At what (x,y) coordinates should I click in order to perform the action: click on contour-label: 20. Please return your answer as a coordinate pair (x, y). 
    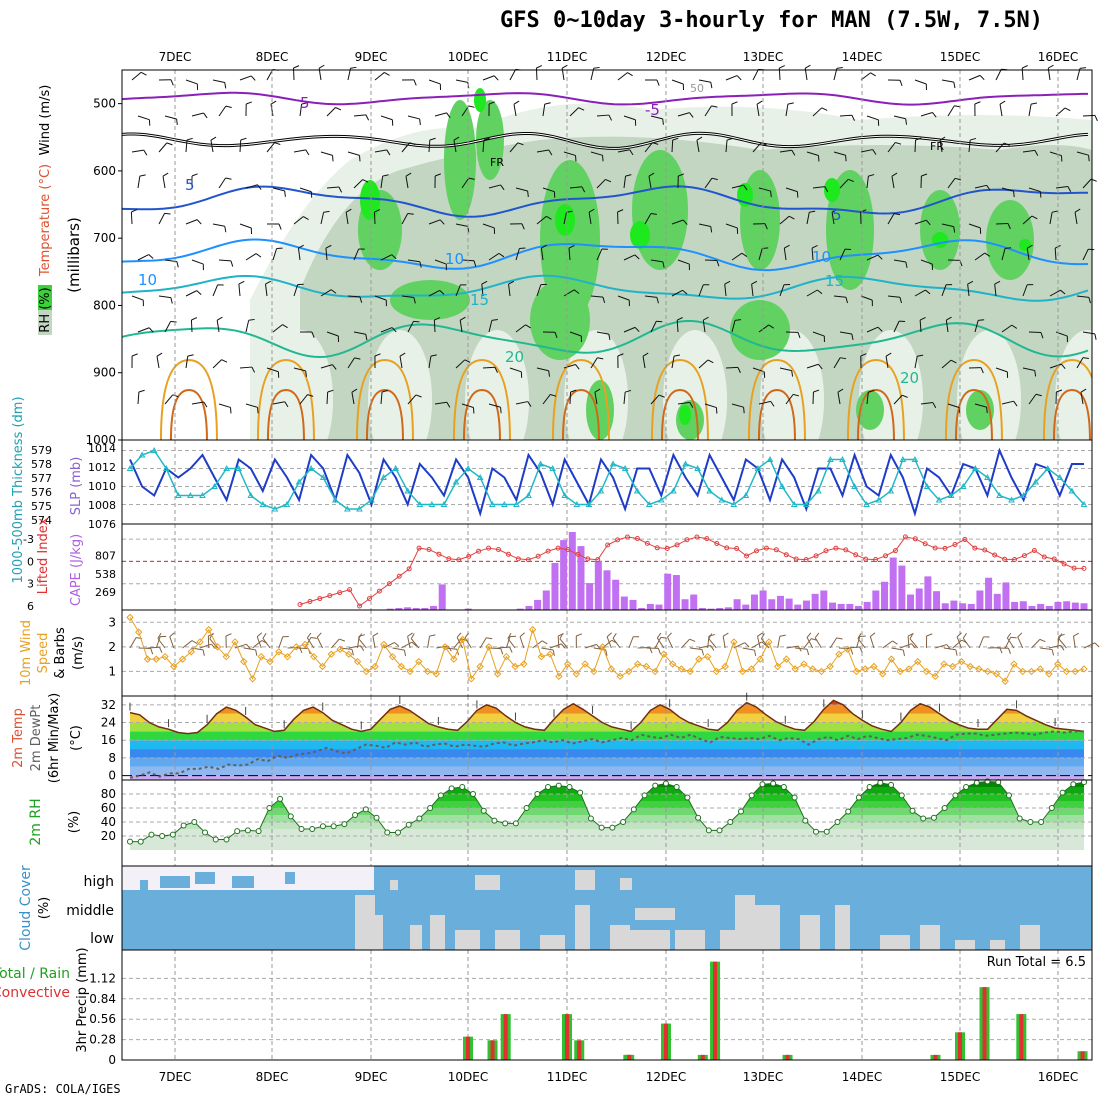
    Looking at the image, I should click on (514, 357).